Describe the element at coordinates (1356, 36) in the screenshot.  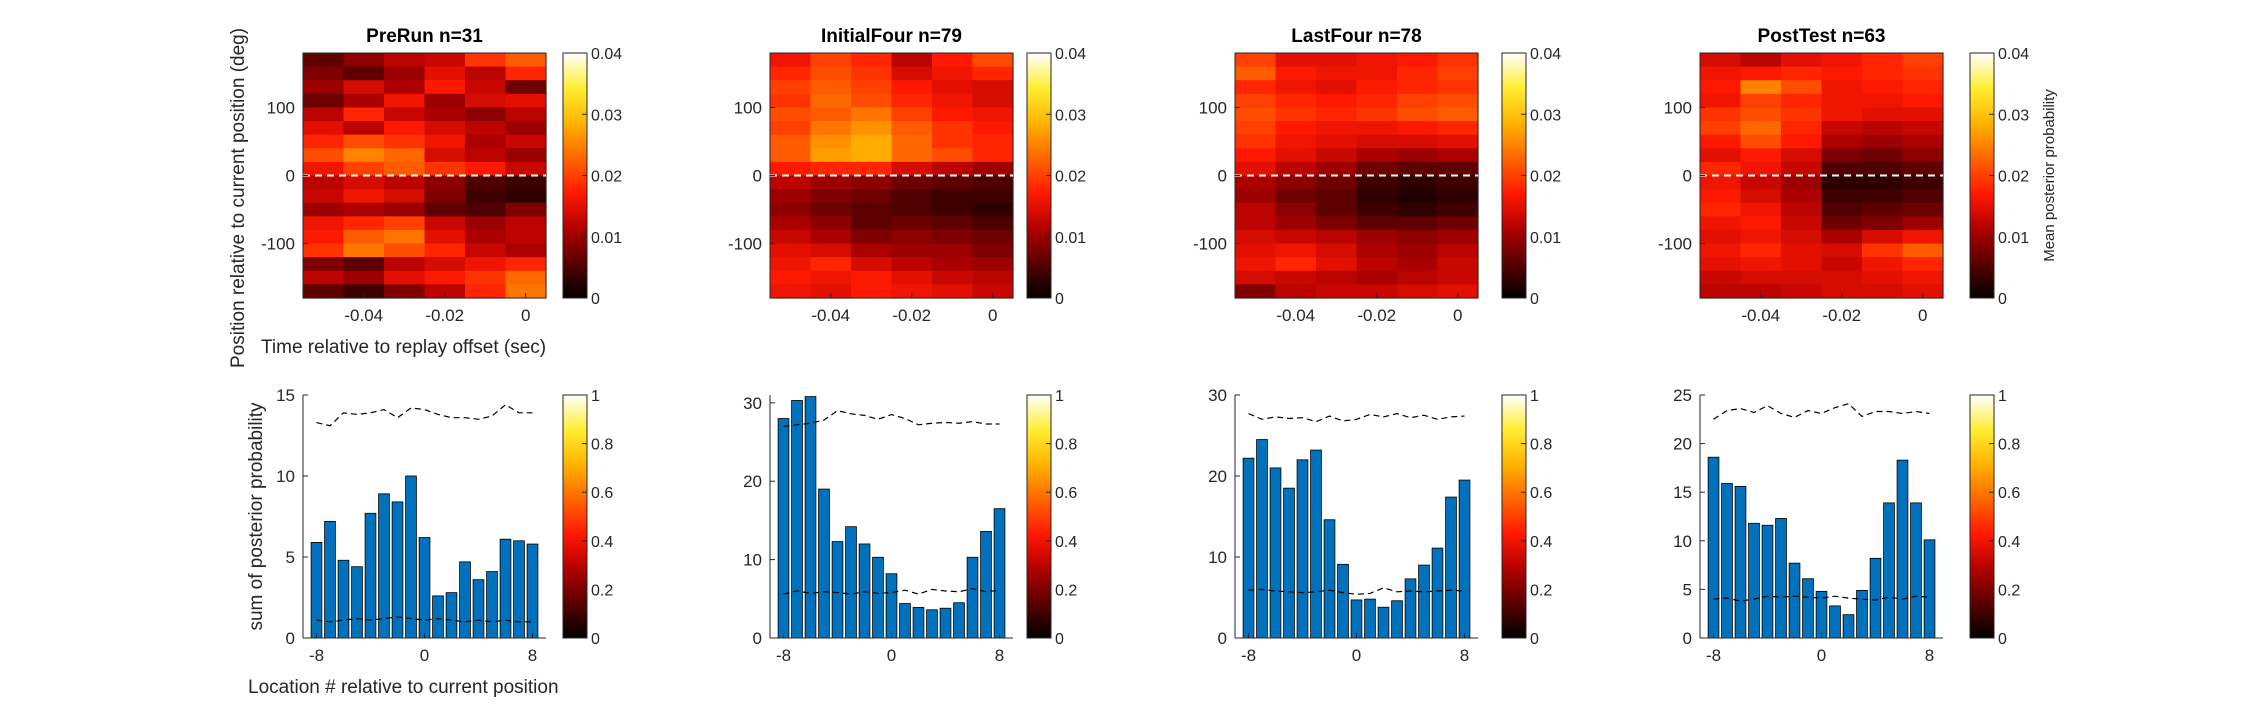
I see `chart-title: LastFour n=78` at that location.